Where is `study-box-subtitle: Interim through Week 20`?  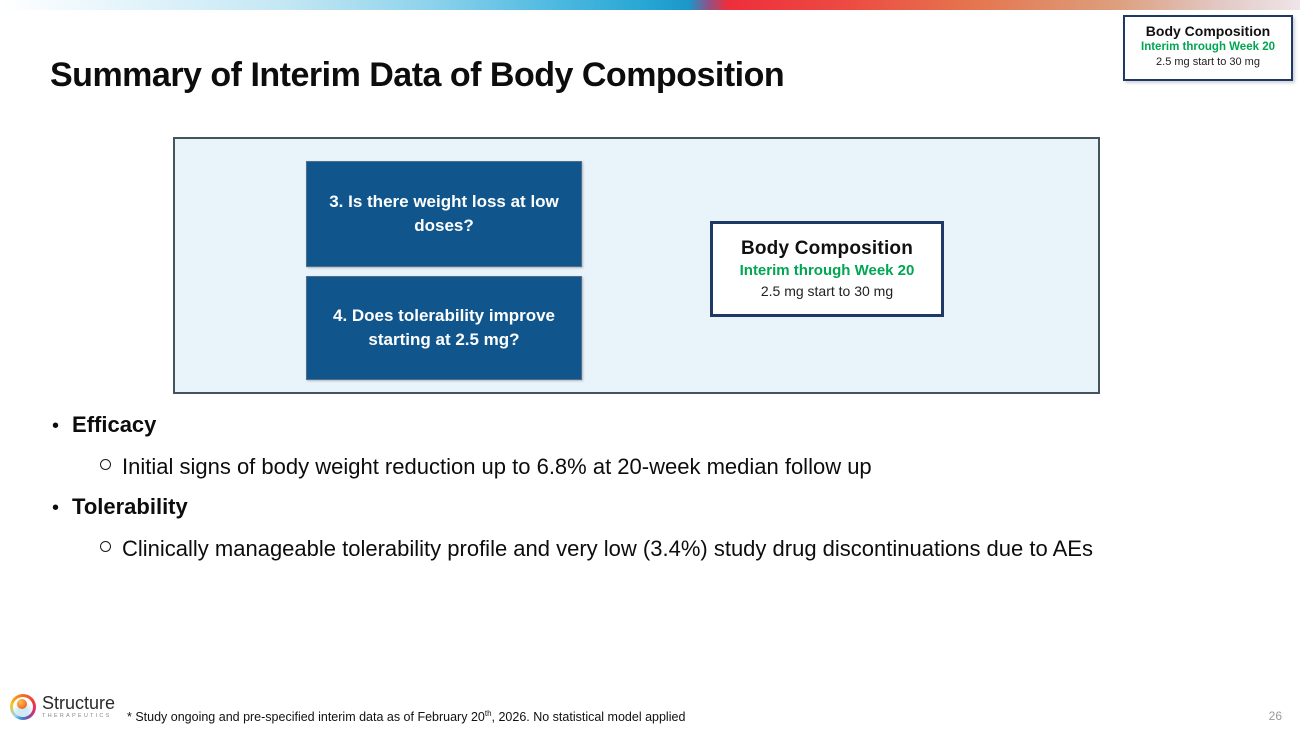
study-box-subtitle: Interim through Week 20 is located at coordinates (827, 270).